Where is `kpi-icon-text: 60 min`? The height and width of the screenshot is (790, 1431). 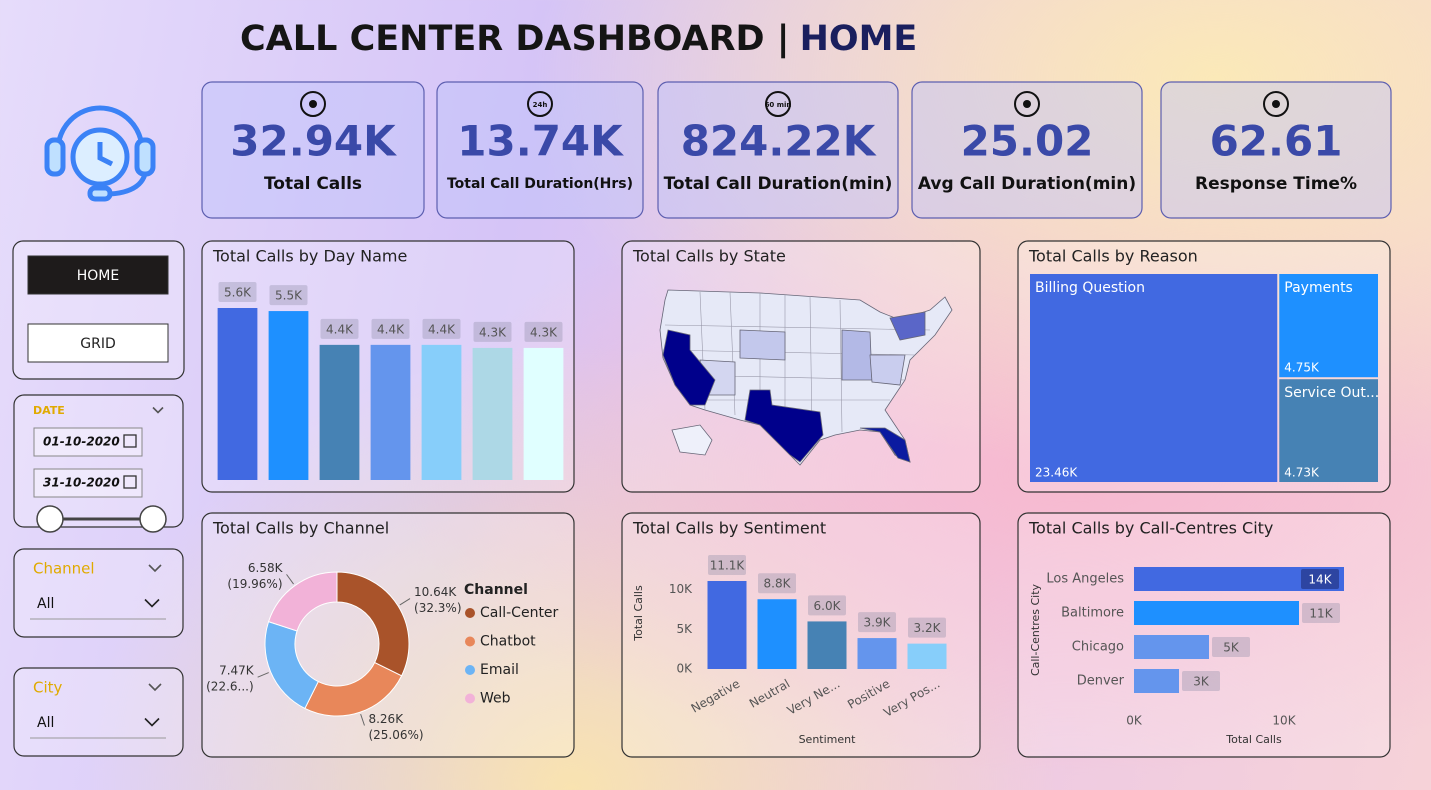 kpi-icon-text: 60 min is located at coordinates (778, 105).